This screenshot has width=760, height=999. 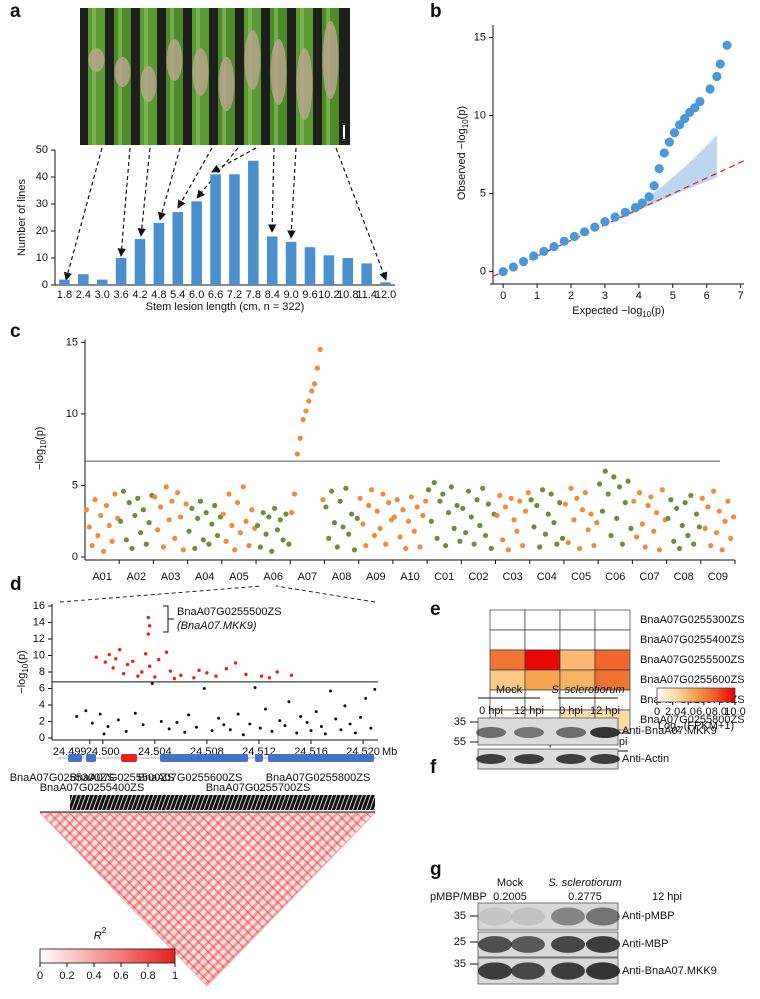 I want to click on ratio-value: 0.2005, so click(x=510, y=897).